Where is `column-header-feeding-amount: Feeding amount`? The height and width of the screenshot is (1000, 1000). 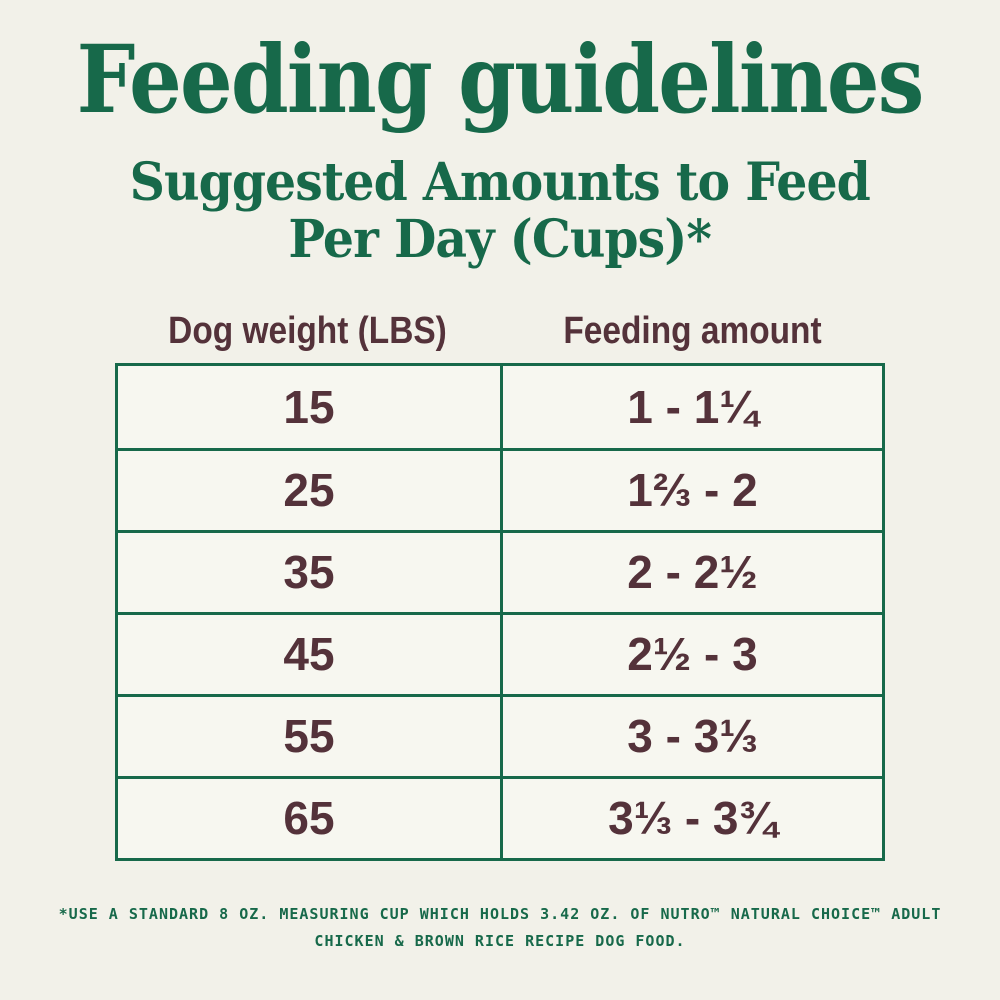
column-header-feeding-amount: Feeding amount is located at coordinates (692, 330).